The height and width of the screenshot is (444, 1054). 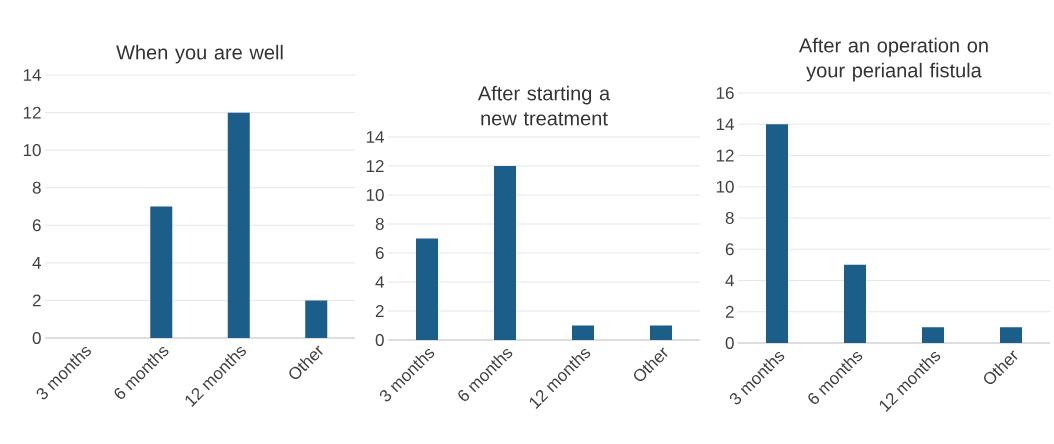 What do you see at coordinates (544, 105) in the screenshot?
I see `chart-title: After starting a new treatment` at bounding box center [544, 105].